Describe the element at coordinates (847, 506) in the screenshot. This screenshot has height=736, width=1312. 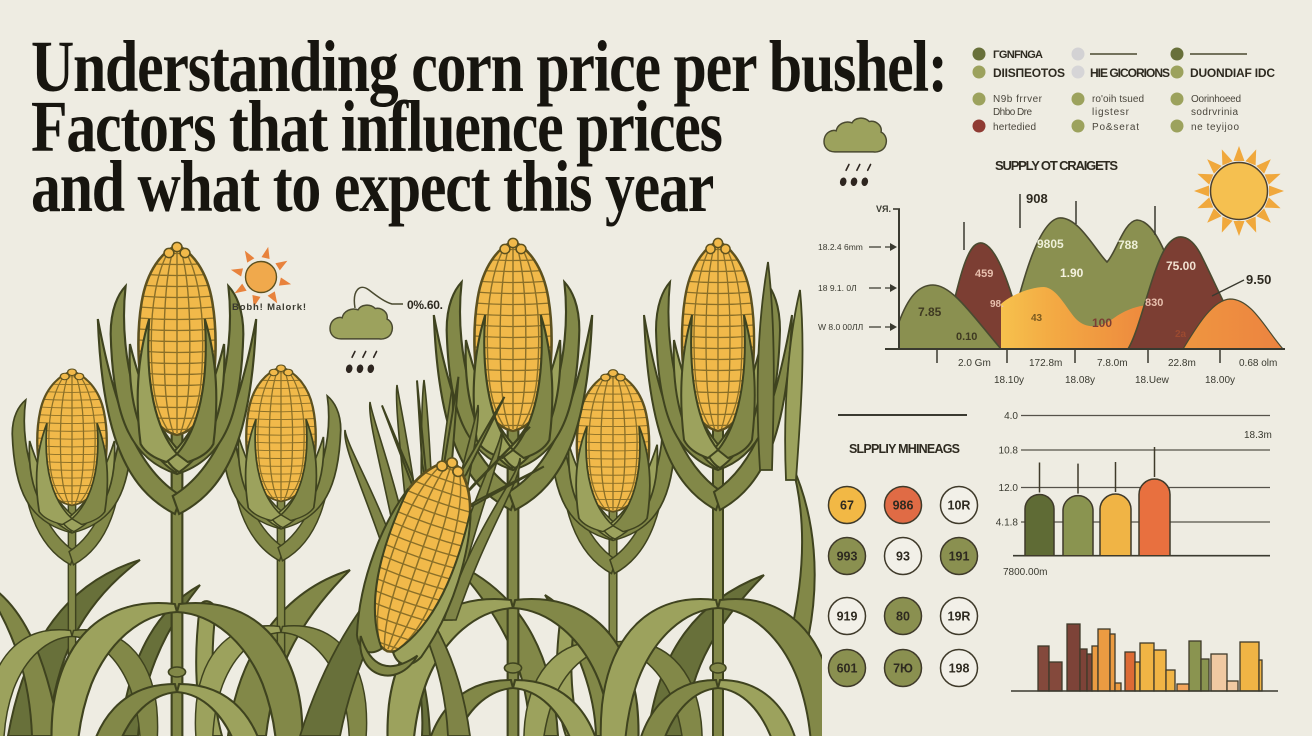
I see `svg-text: 67` at that location.